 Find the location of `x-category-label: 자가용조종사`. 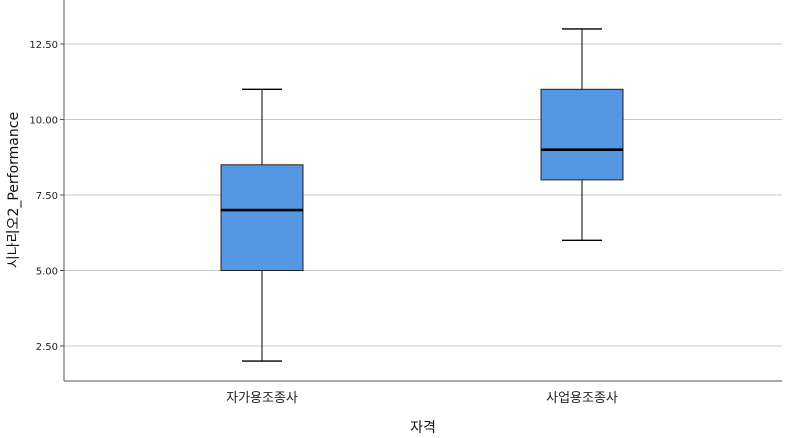

x-category-label: 자가용조종사 is located at coordinates (262, 398).